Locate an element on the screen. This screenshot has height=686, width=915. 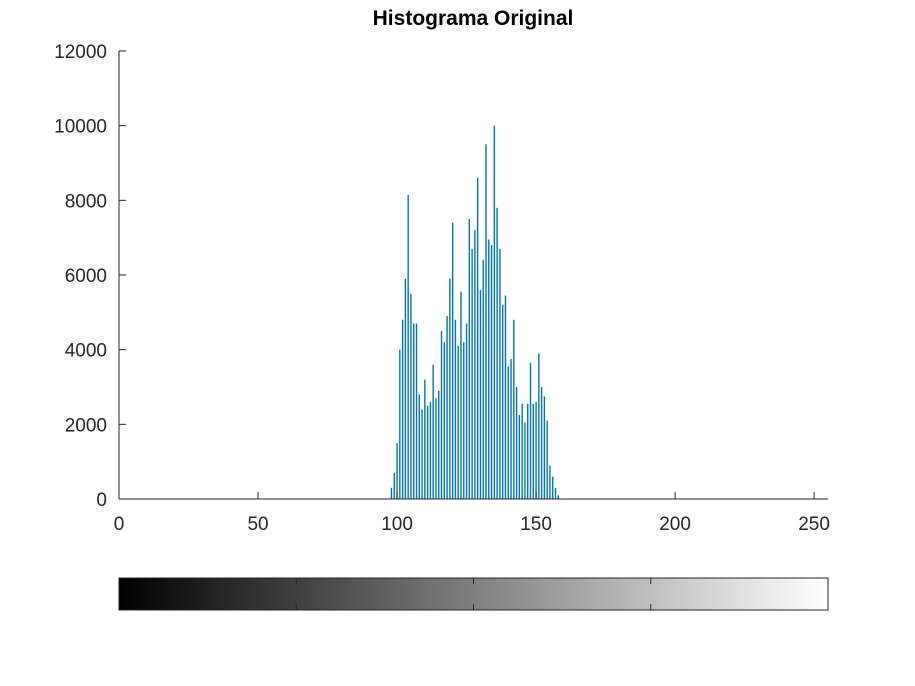
grayscale-colorbar is located at coordinates (473, 594).